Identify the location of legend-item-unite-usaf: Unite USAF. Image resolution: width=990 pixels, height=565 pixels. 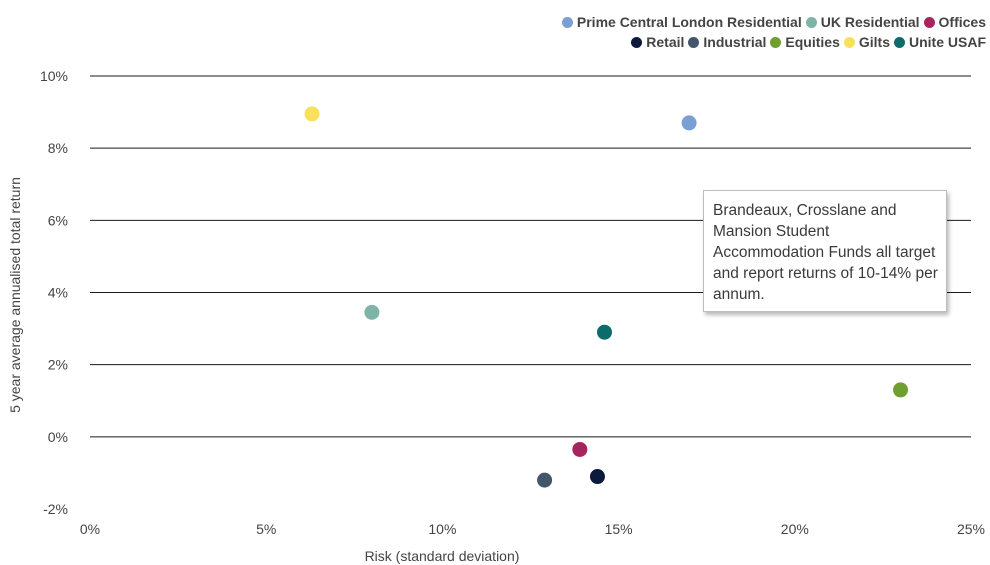
(940, 42).